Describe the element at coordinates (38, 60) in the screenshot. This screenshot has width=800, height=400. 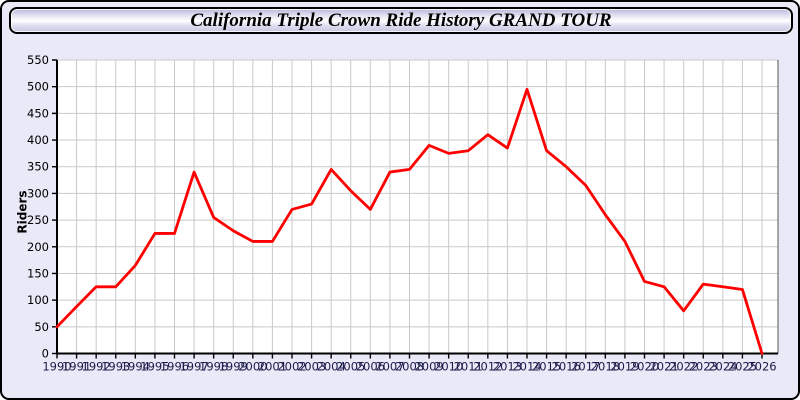
I see `svg-text: 550` at that location.